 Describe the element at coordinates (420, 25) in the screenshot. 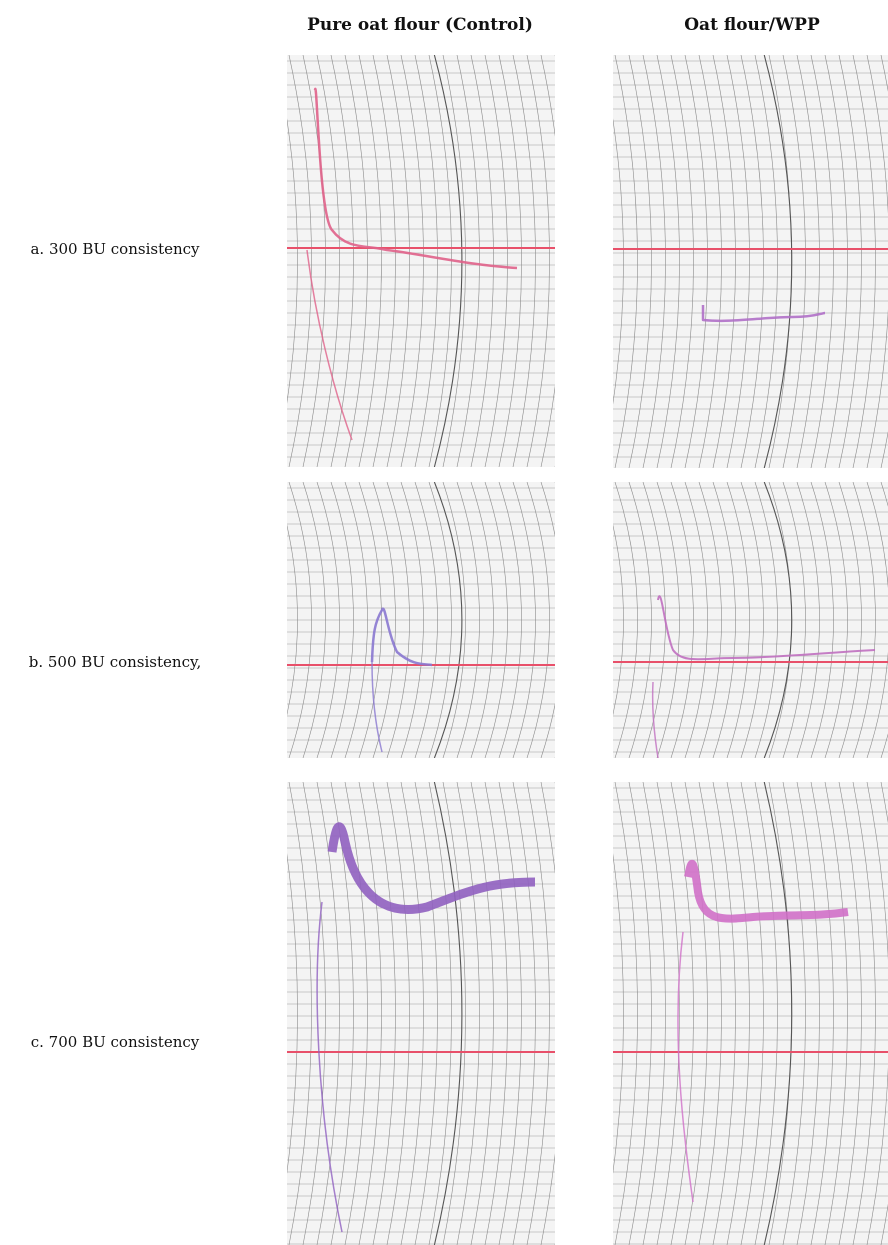

I see `column-header: Pure oat flour (Control)` at that location.